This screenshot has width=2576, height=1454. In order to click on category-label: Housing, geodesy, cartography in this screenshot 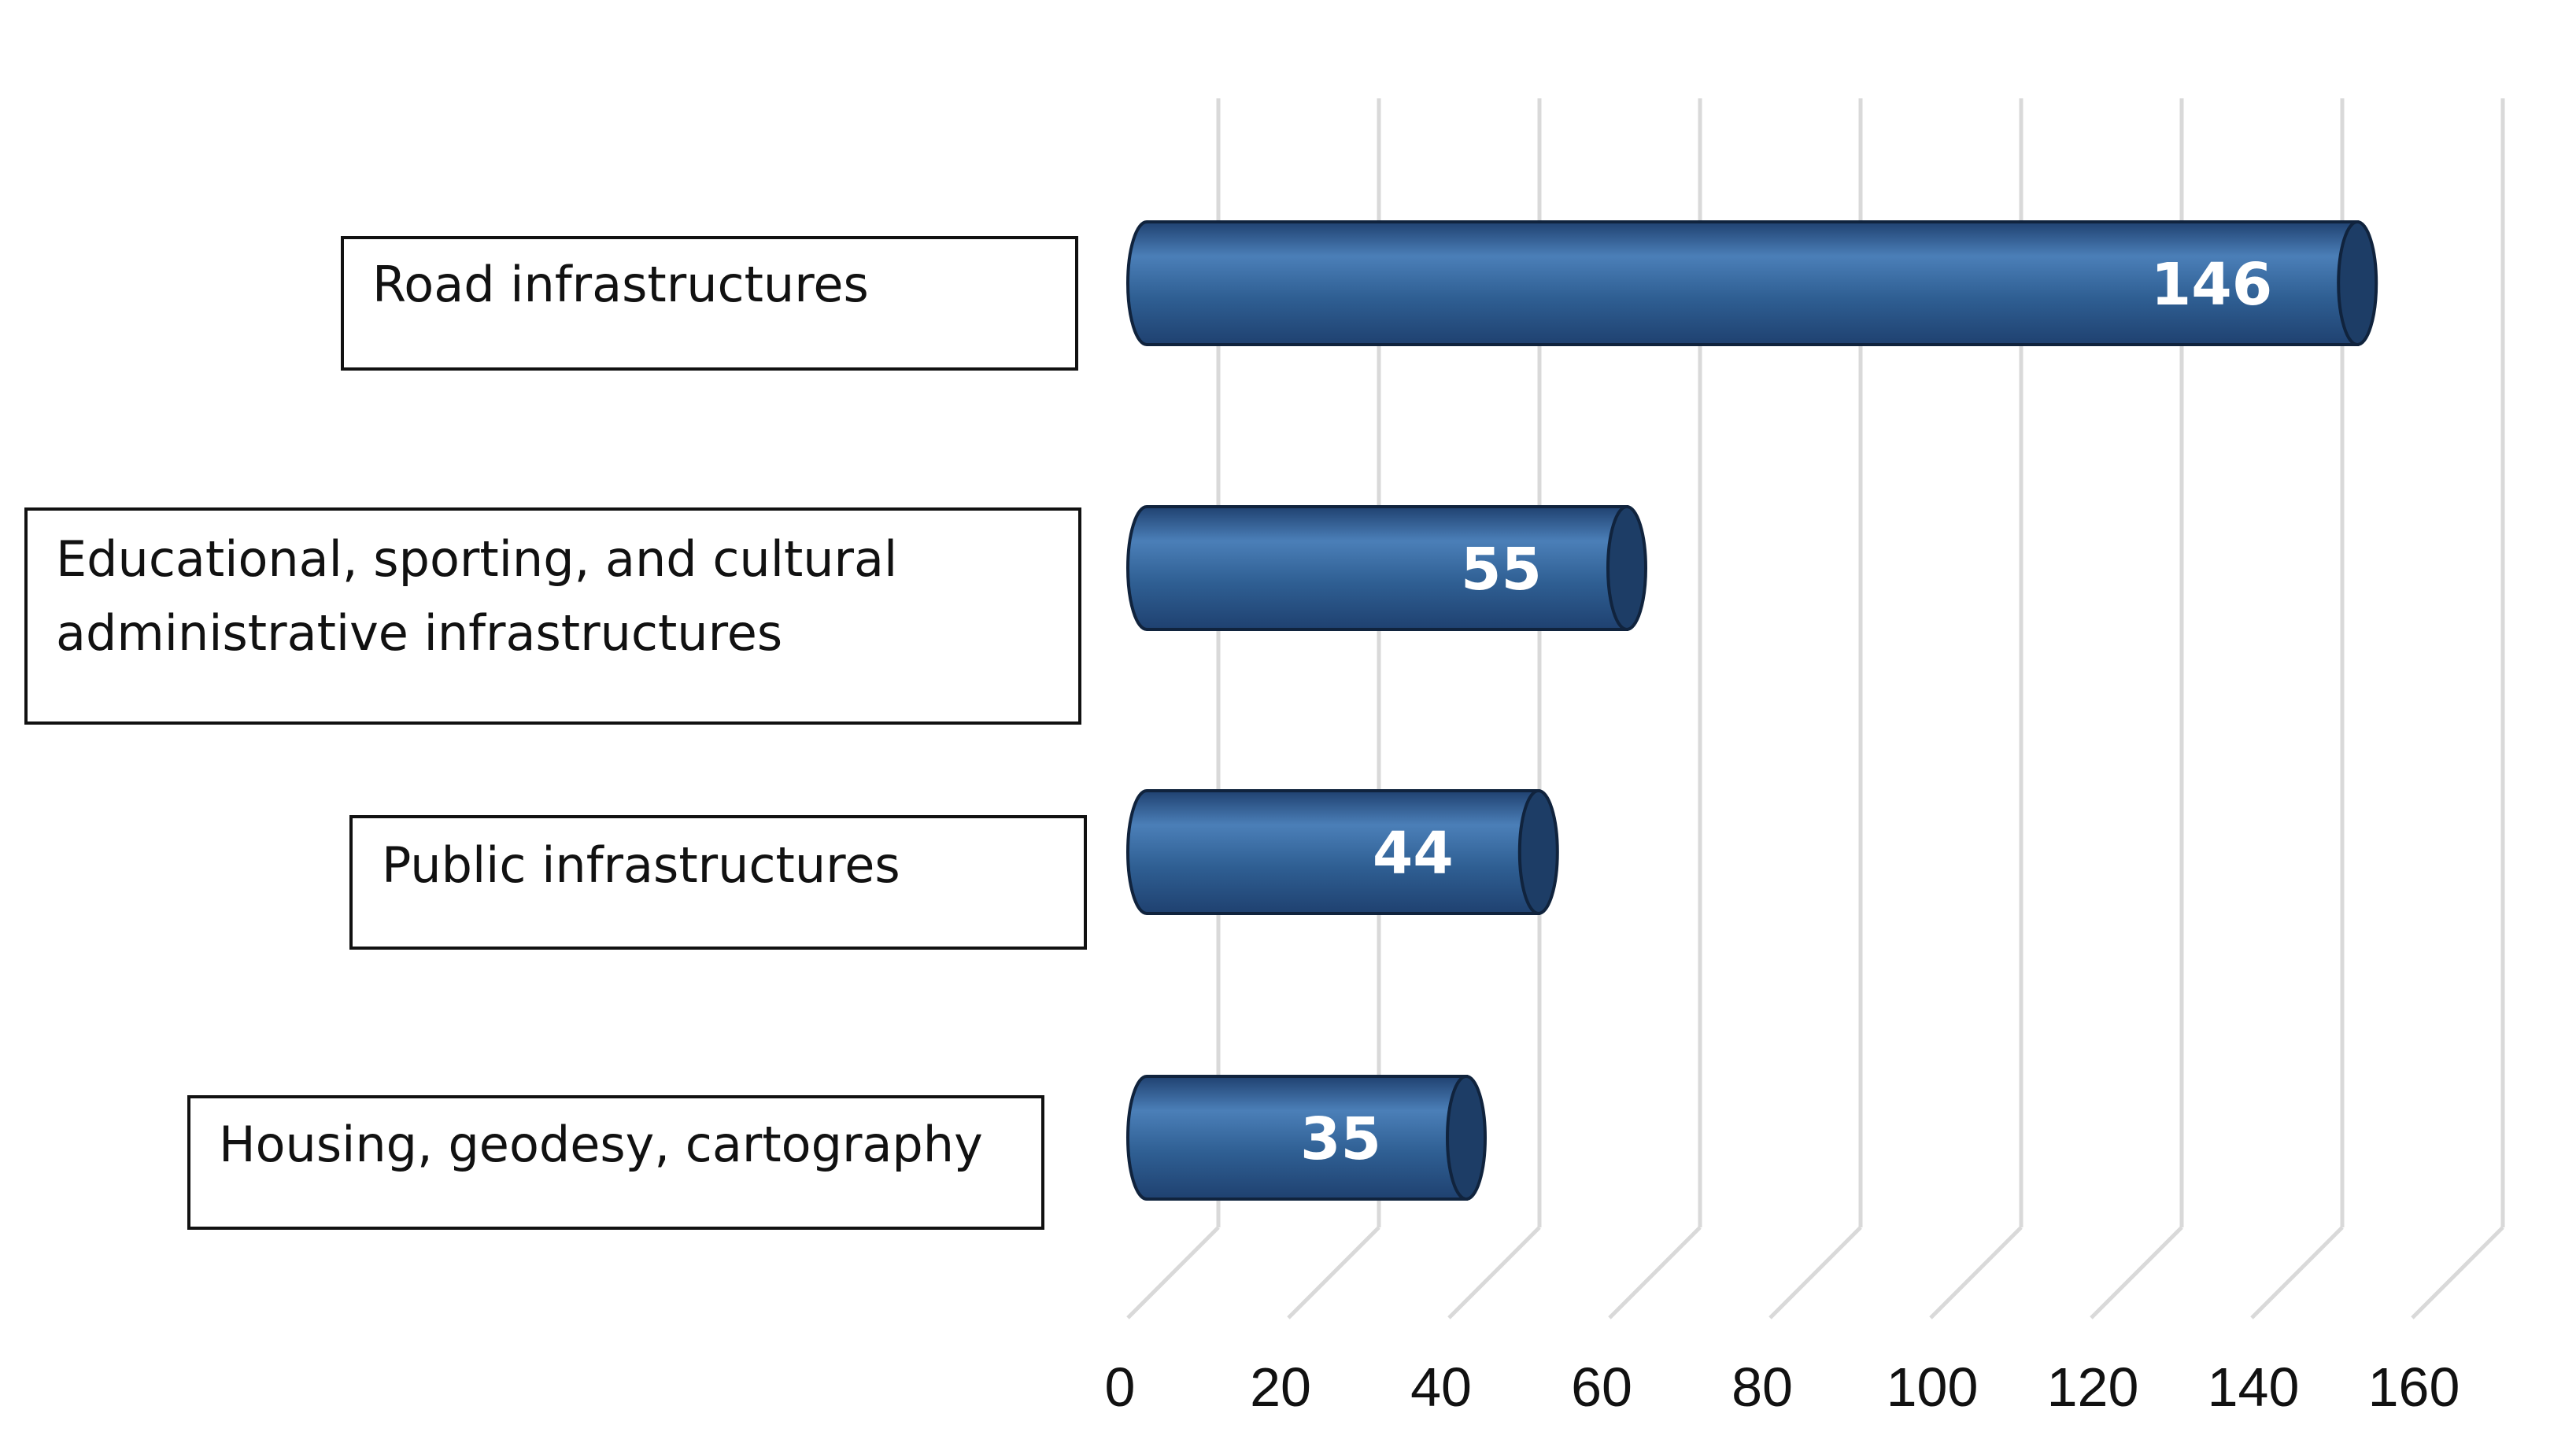, I will do `click(601, 1145)`.